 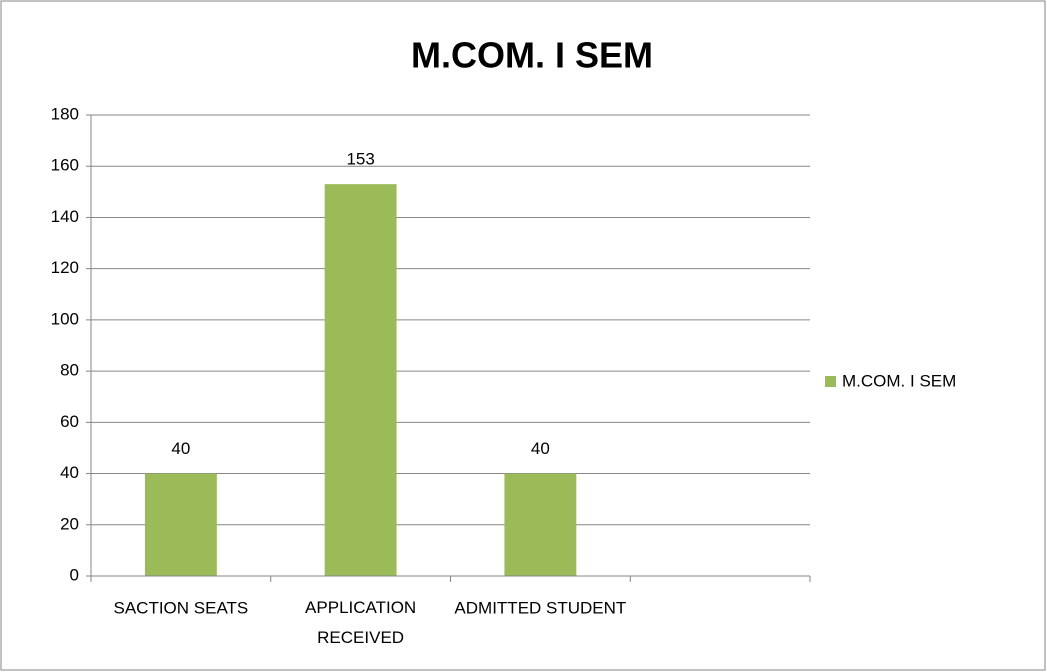 I want to click on legend-swatch, so click(x=830, y=381).